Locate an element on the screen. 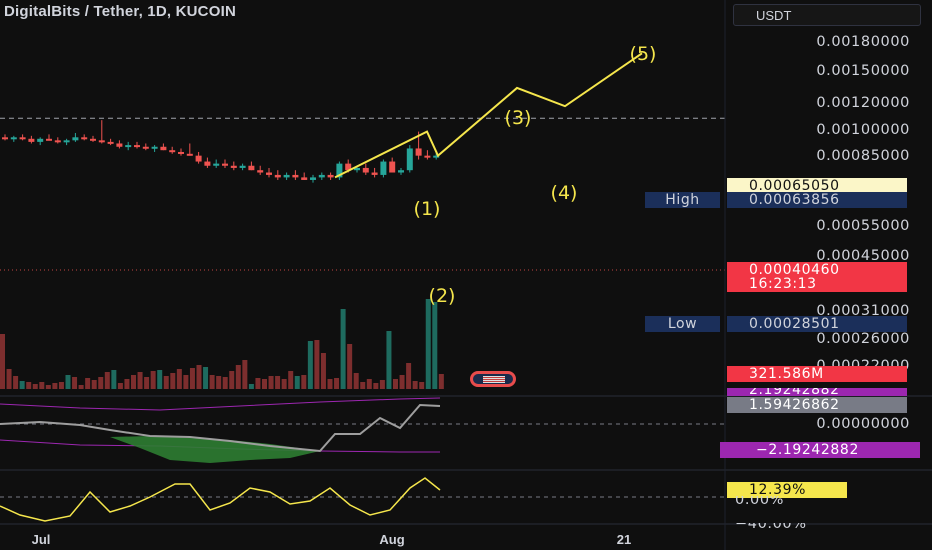 The height and width of the screenshot is (550, 932). symbol-title: DigitalBits / Tether, 1D, KUCOIN is located at coordinates (120, 11).